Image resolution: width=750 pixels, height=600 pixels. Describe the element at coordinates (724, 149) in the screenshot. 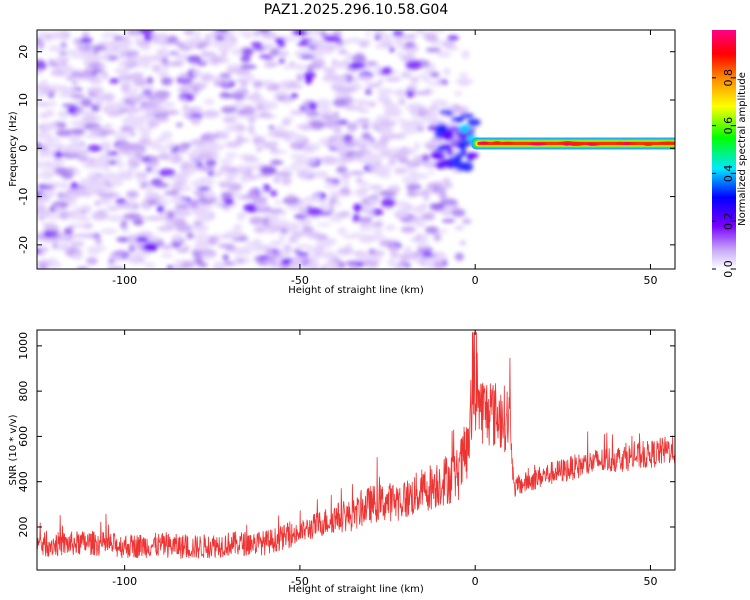

I see `colorbar-gradient` at that location.